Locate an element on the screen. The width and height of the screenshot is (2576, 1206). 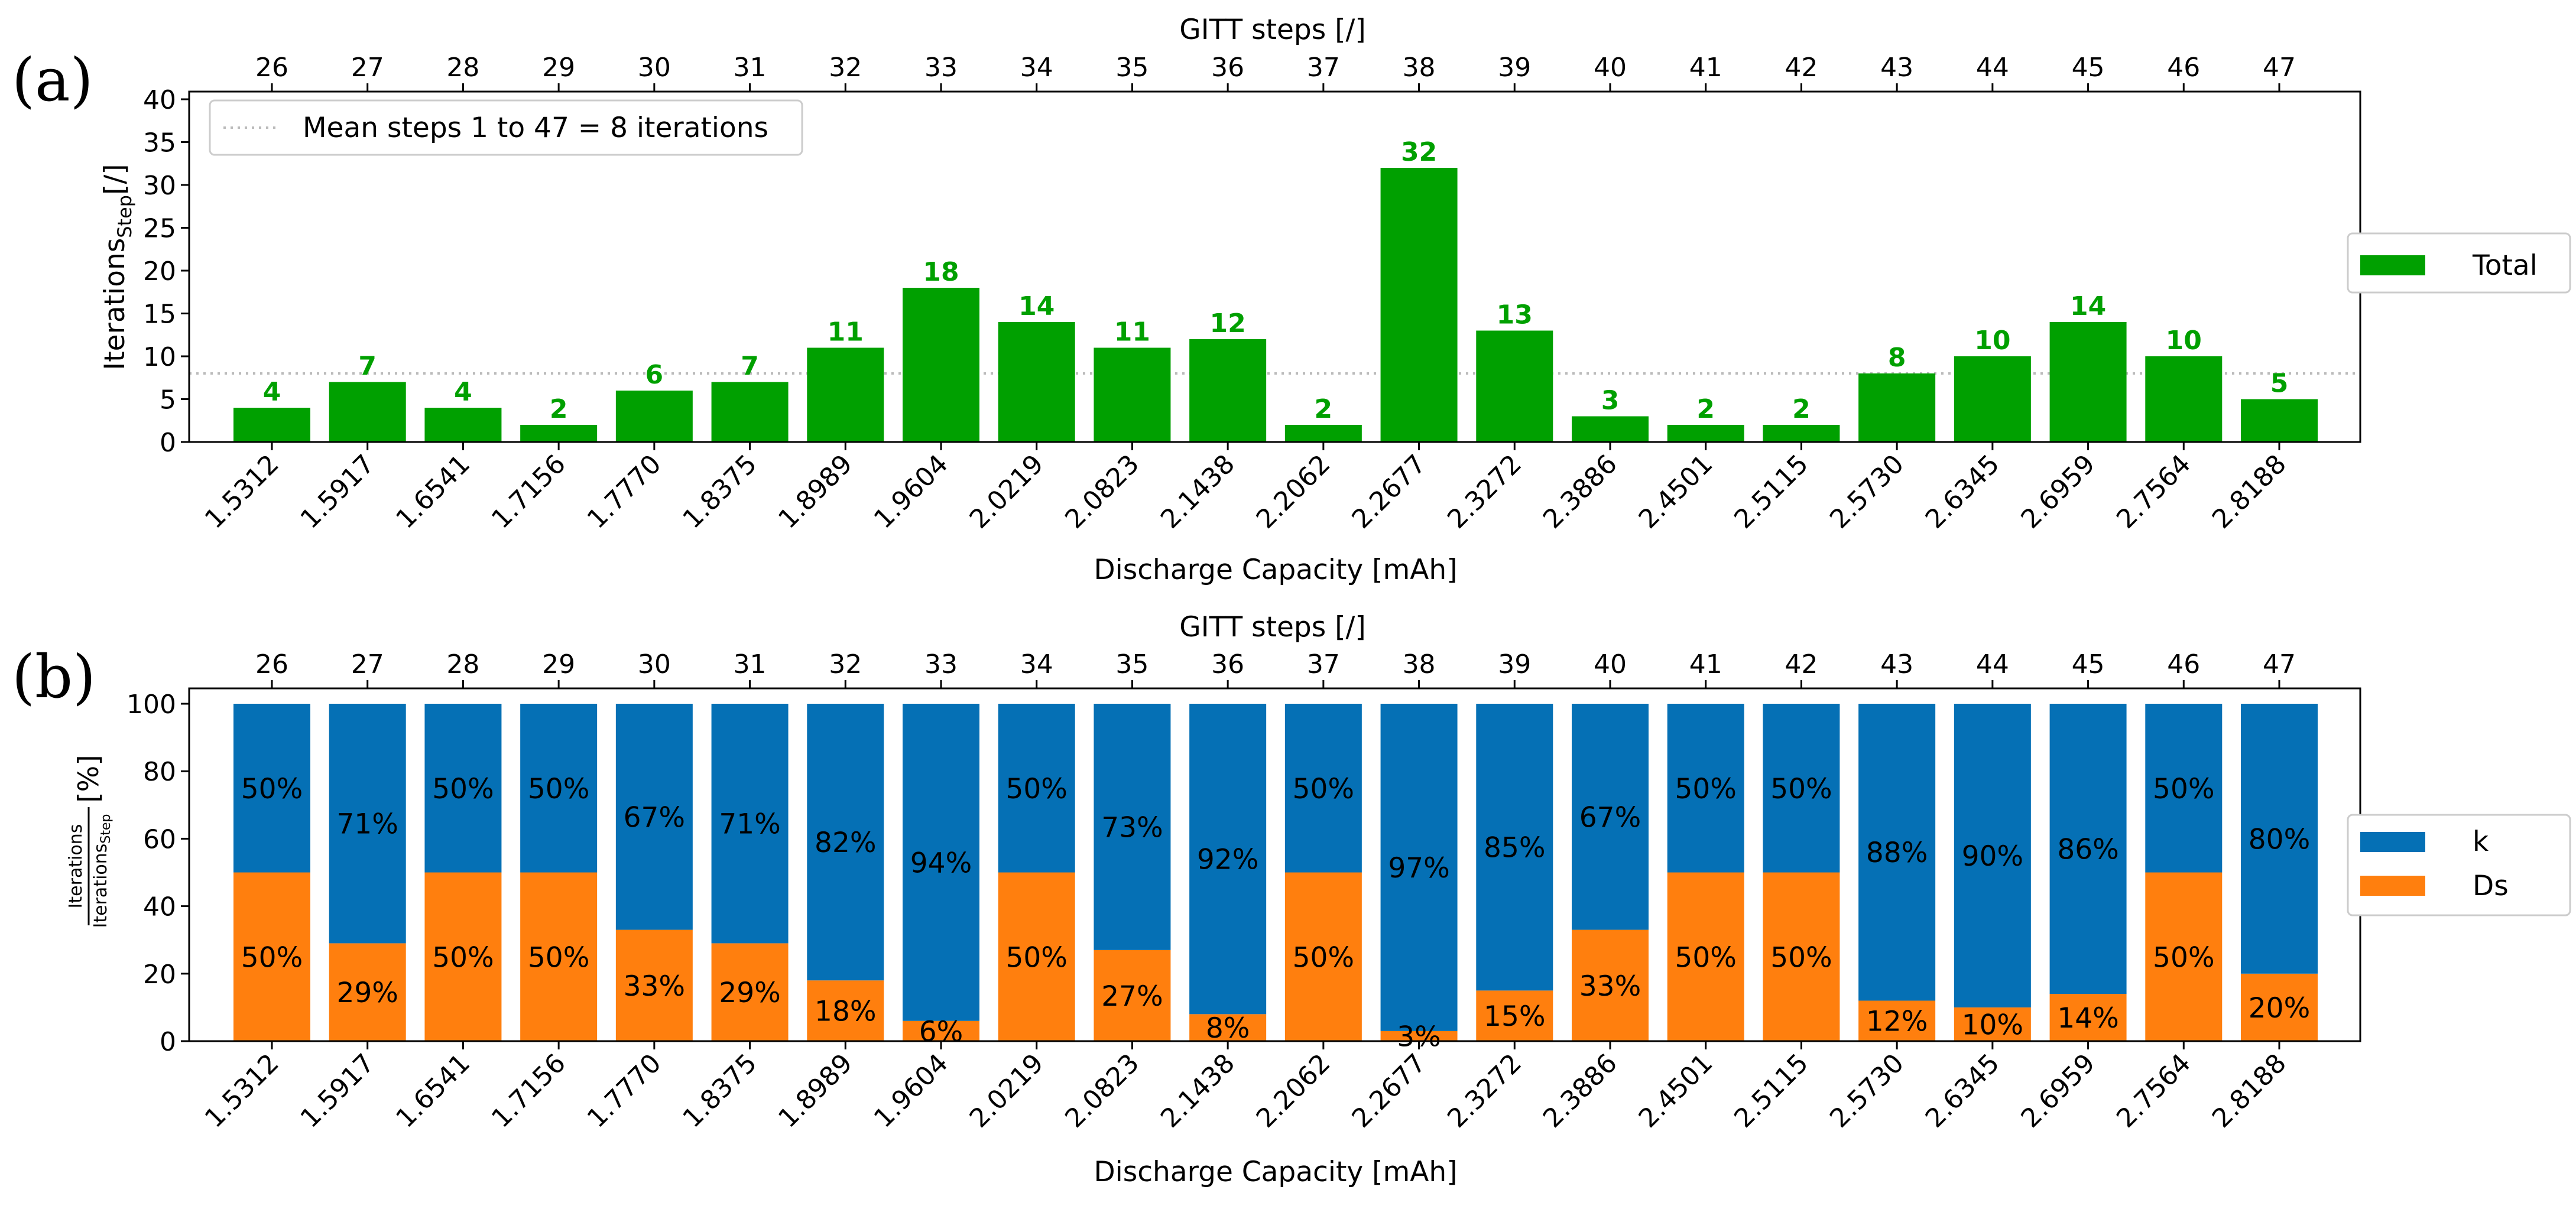
panel-a-xtick-label: 1.8375 is located at coordinates (720, 492).